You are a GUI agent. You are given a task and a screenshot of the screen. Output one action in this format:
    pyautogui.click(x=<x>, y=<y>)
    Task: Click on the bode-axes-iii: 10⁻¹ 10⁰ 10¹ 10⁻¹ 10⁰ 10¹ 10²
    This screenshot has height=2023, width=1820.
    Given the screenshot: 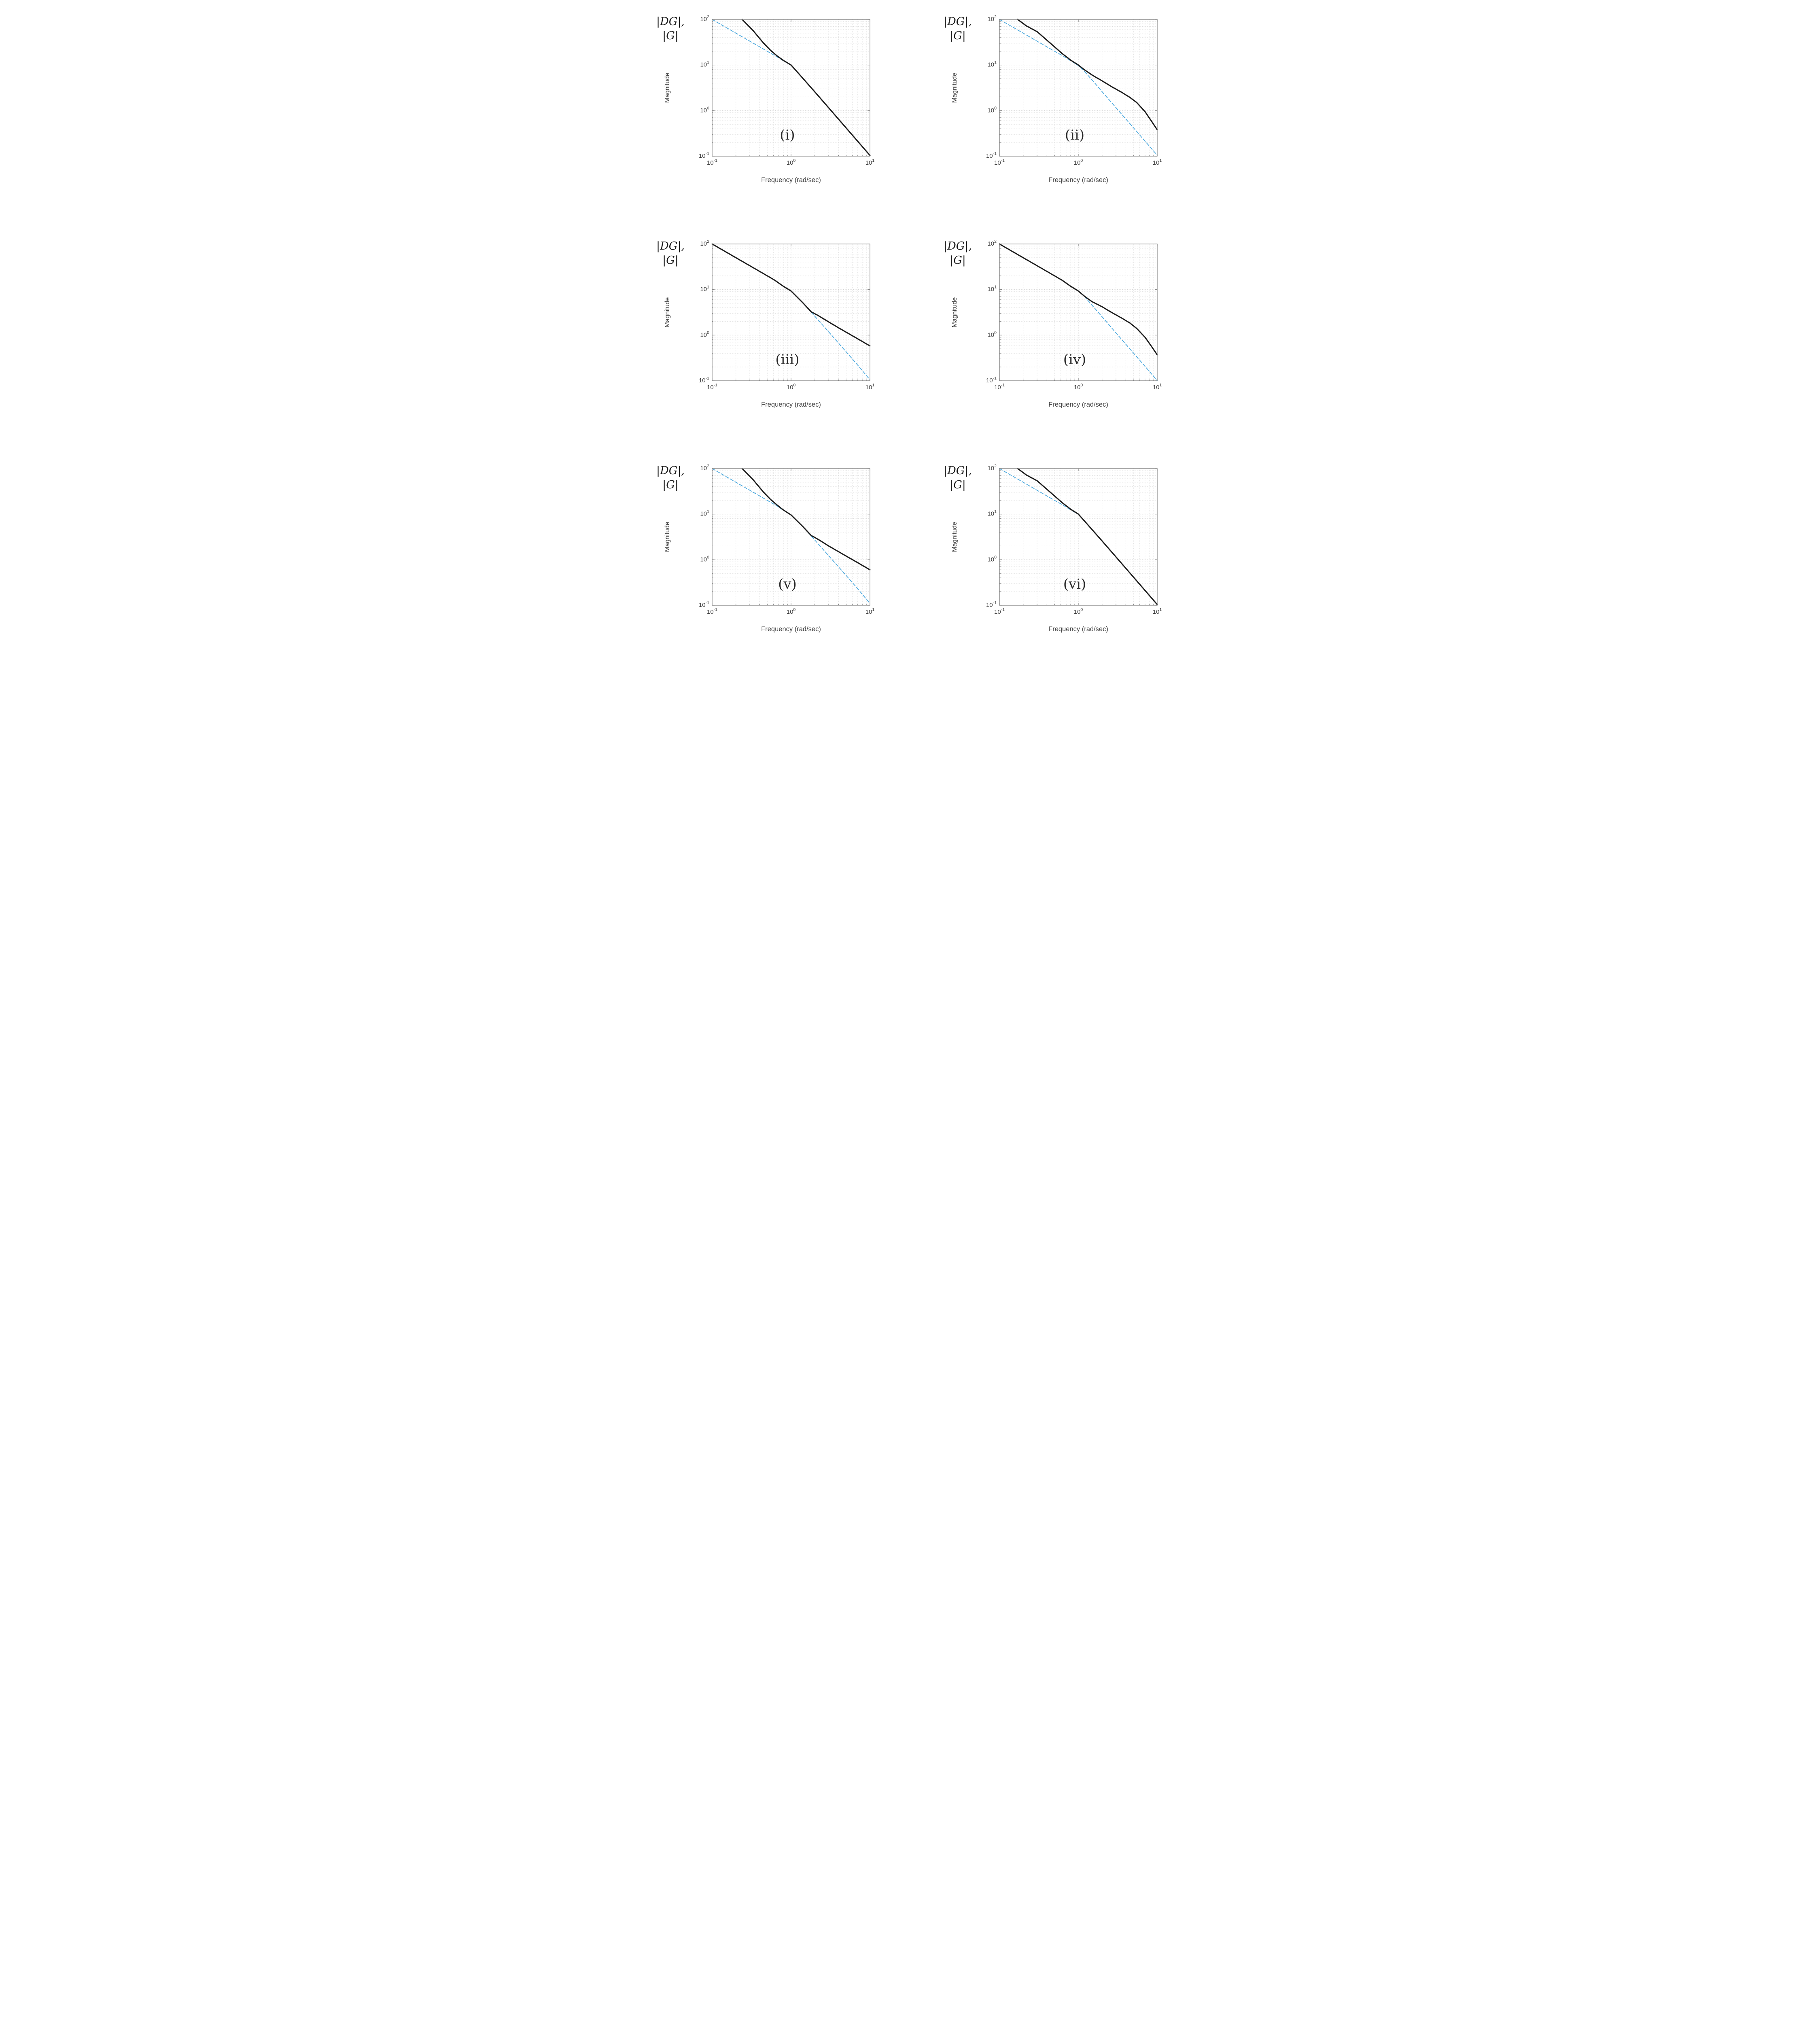 What is the action you would take?
    pyautogui.click(x=786, y=315)
    